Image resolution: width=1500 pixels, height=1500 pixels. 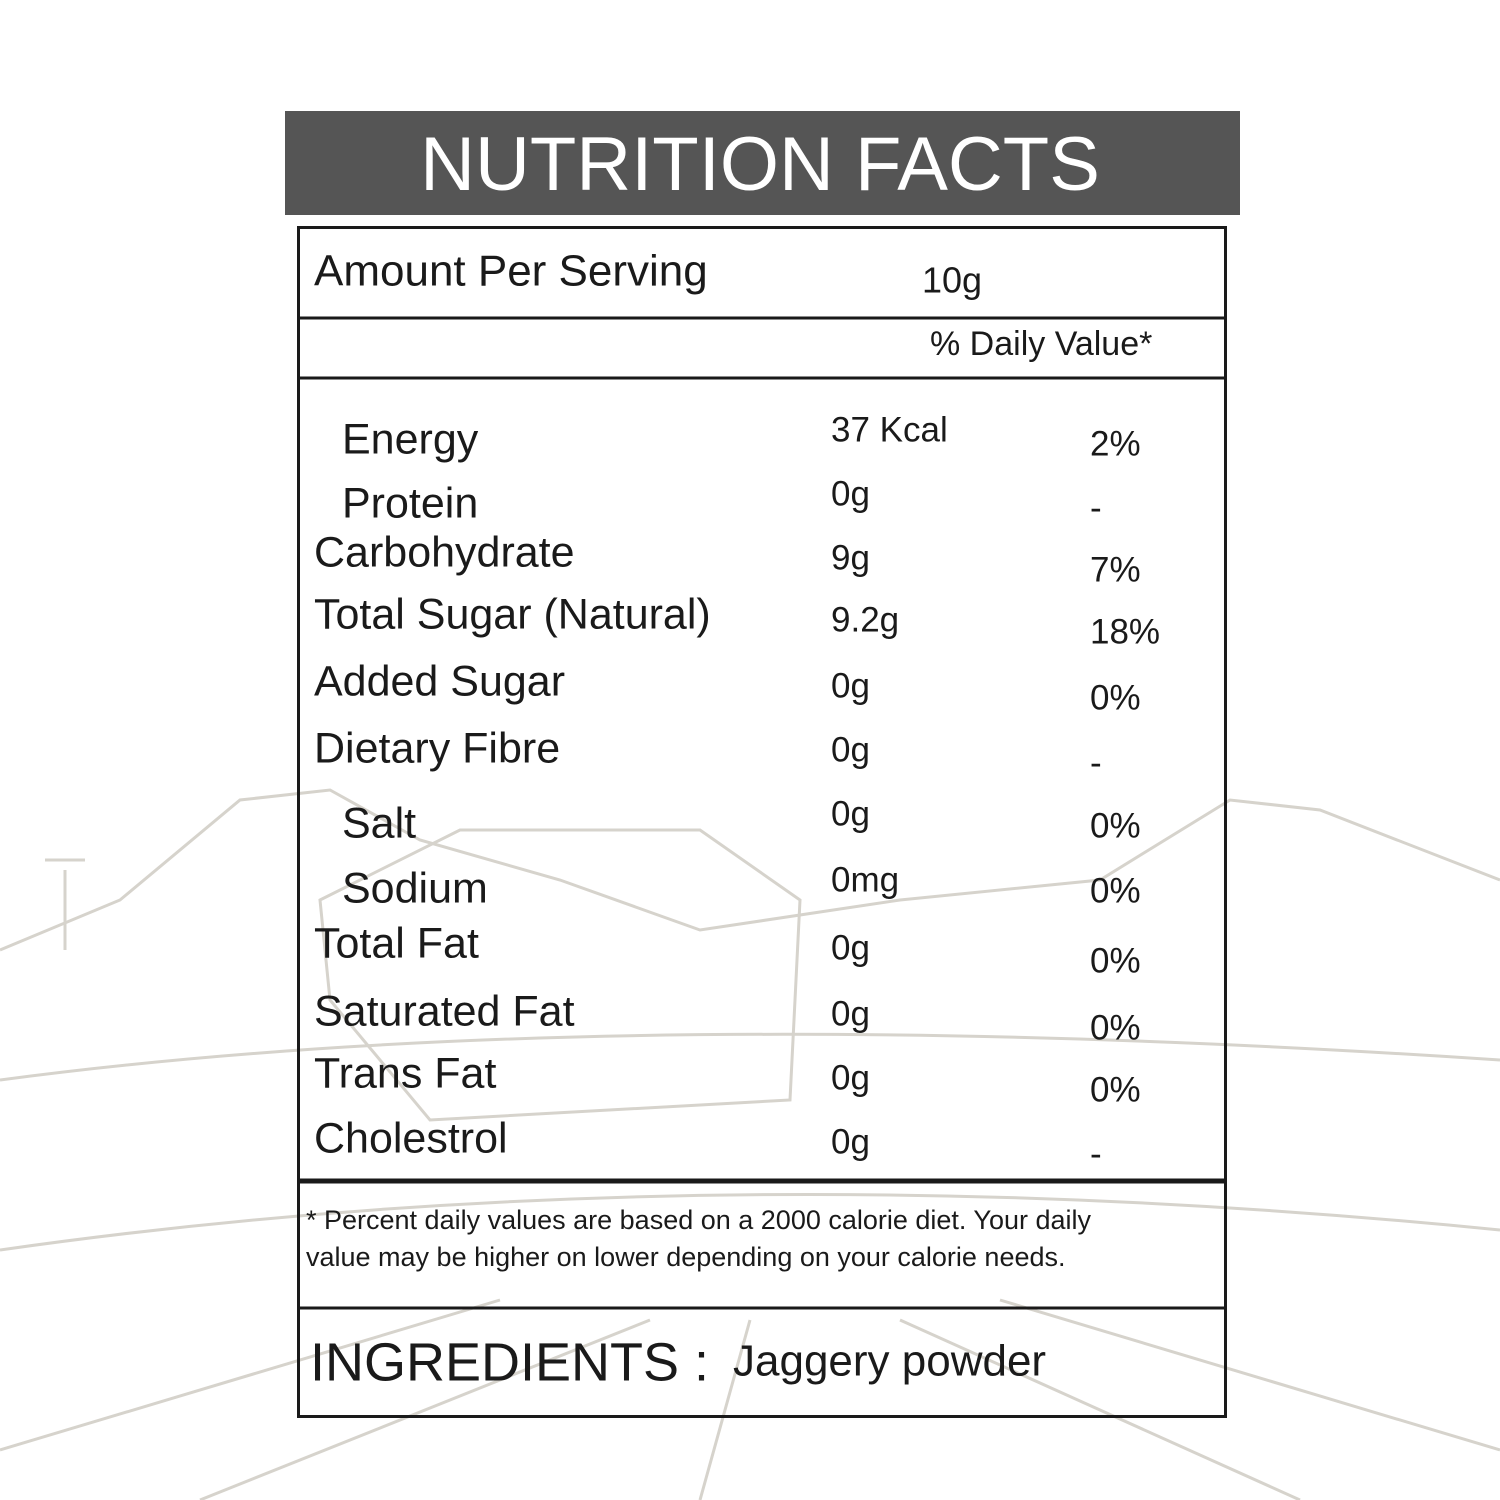 What do you see at coordinates (437, 748) in the screenshot?
I see `nutrient-name: Dietary Fibre` at bounding box center [437, 748].